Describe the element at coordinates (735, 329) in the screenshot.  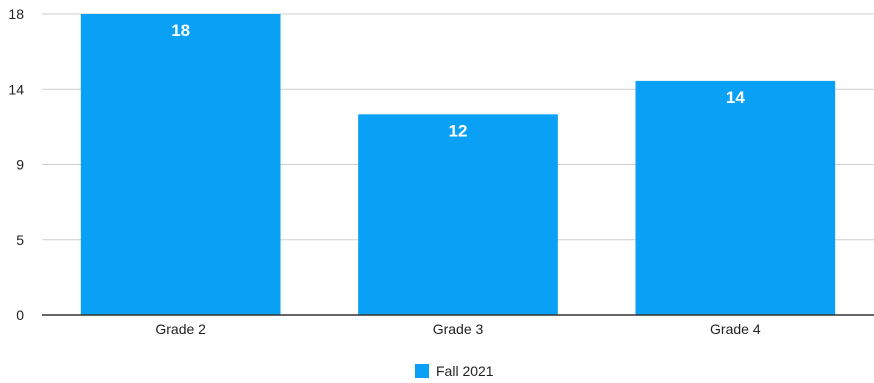
I see `x-category-label: Grade 4` at that location.